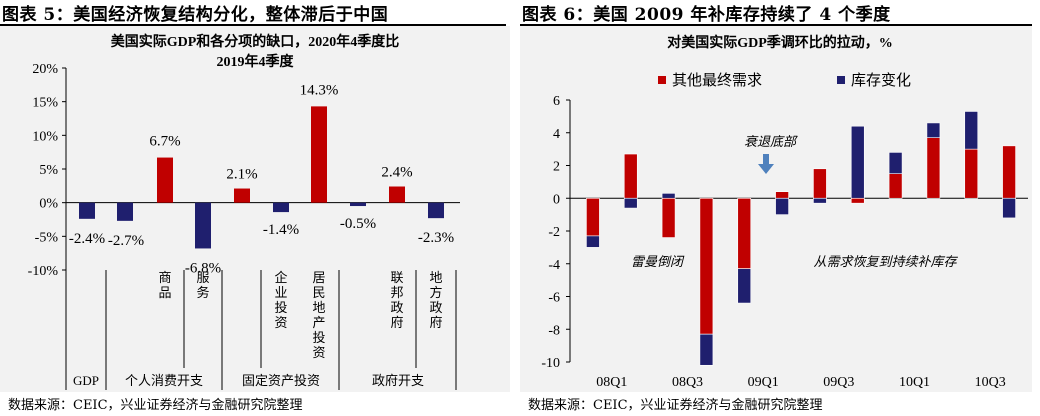  I want to click on legend-swatch-inventory, so click(841, 80).